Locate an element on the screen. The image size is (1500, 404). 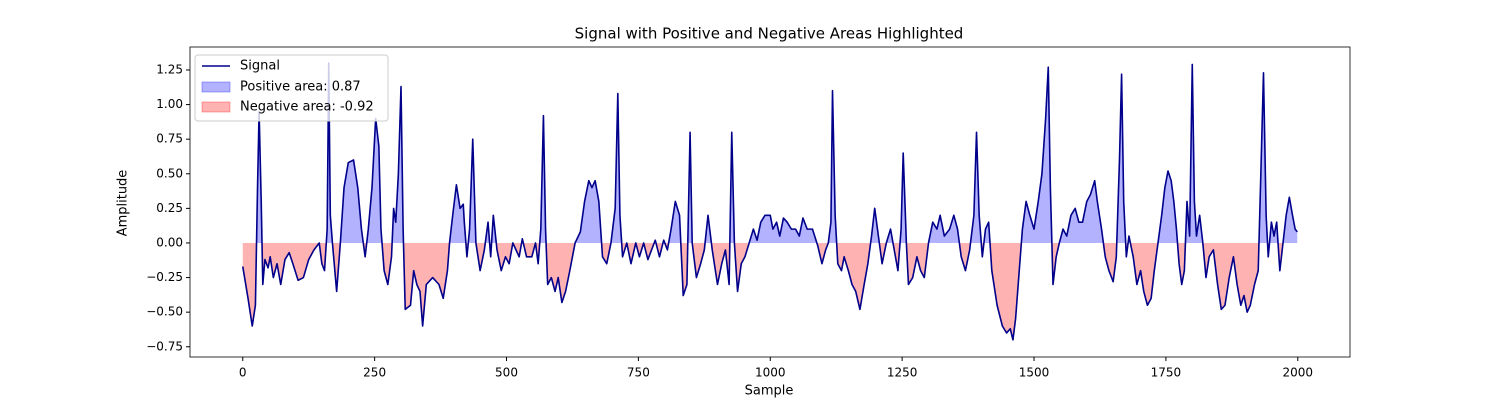
y-tick-label: 0.25 is located at coordinates (169, 208).